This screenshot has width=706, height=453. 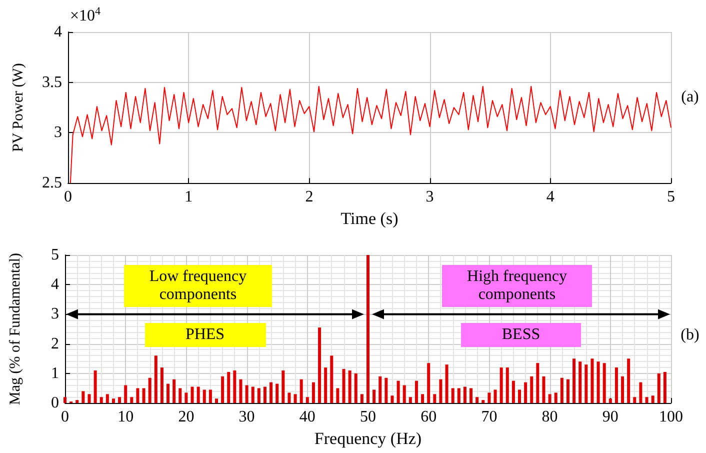 I want to click on x-tick-label: 3, so click(x=430, y=197).